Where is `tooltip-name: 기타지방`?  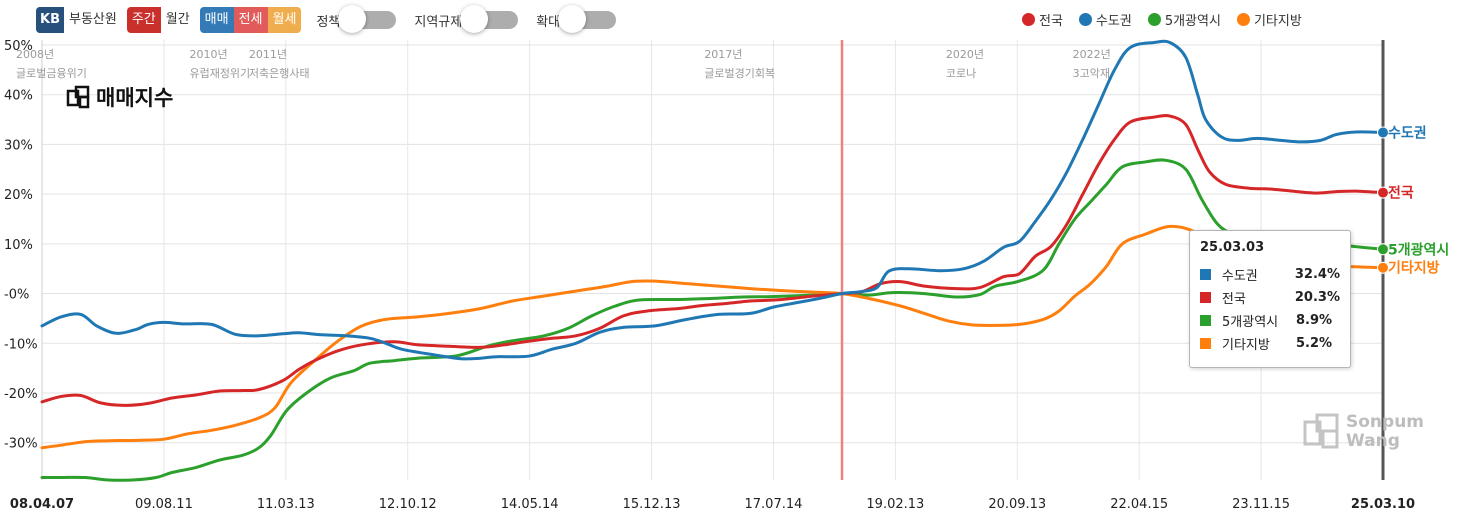
tooltip-name: 기타지방 is located at coordinates (1246, 345).